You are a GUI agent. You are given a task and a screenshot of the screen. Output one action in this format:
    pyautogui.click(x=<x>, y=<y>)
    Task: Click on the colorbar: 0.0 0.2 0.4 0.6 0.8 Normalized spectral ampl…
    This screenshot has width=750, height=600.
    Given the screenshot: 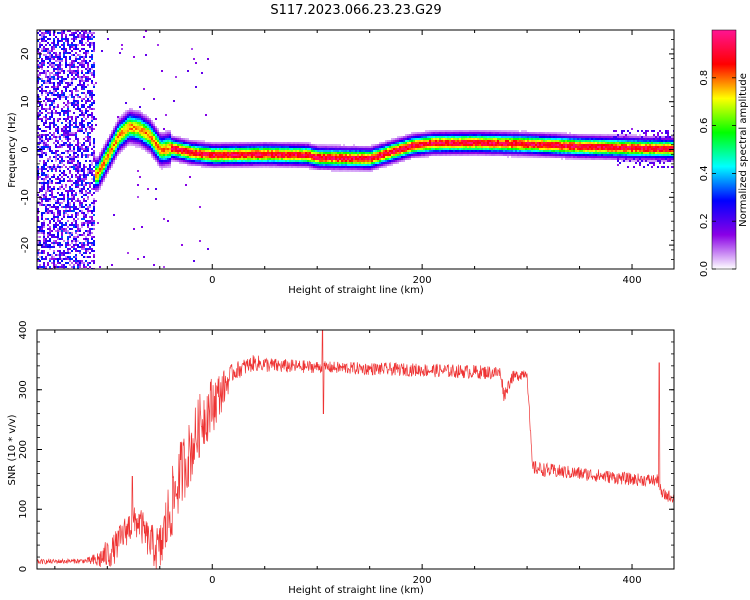 What is the action you would take?
    pyautogui.click(x=724, y=153)
    